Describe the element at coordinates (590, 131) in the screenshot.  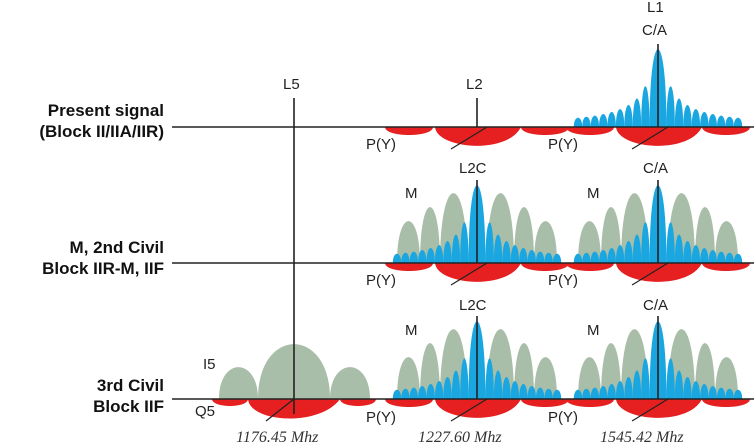
I see `row1-l1-py-side-lobe-left` at that location.